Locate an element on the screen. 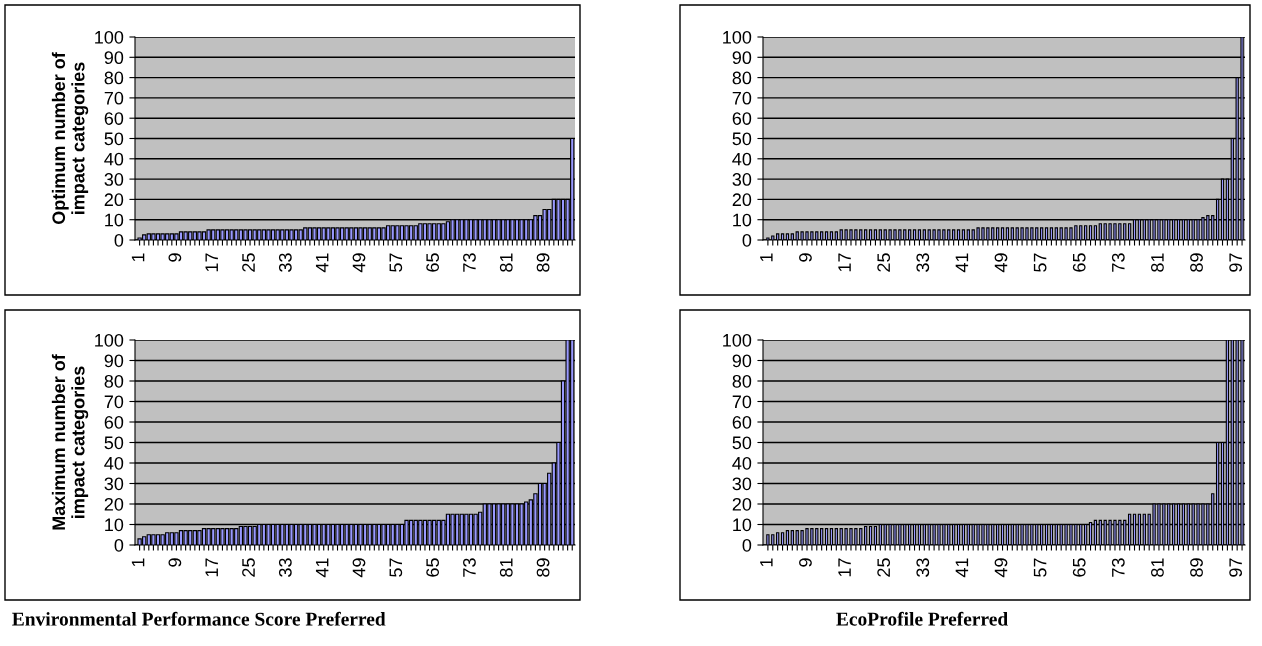 This screenshot has height=646, width=1262. text: Environmental Performance Score Preferred is located at coordinates (199, 618).